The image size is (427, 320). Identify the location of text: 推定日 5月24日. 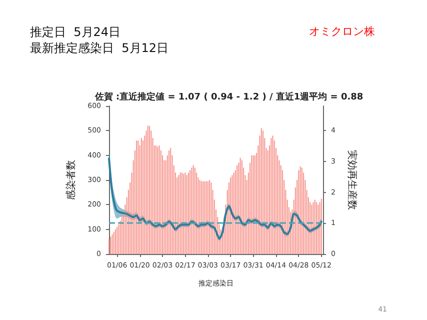
(75, 32).